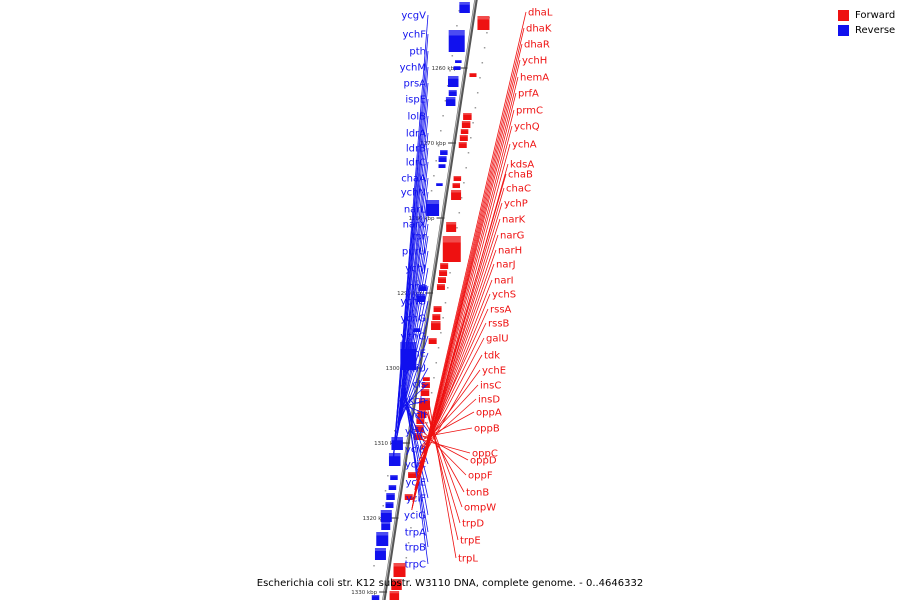 This screenshot has width=900, height=600. Describe the element at coordinates (413, 193) in the screenshot. I see `reverse-gene-label: ychN` at that location.